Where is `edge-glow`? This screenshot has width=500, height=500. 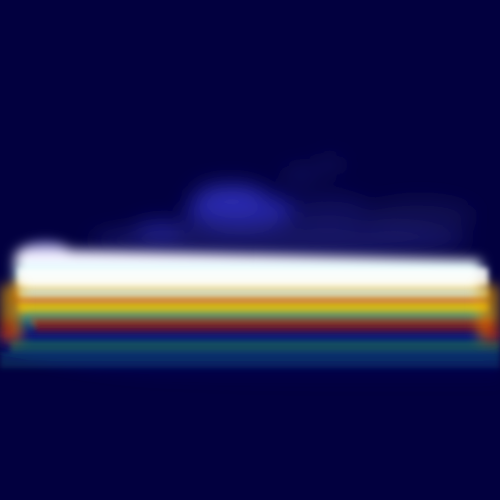 edge-glow is located at coordinates (250, 314).